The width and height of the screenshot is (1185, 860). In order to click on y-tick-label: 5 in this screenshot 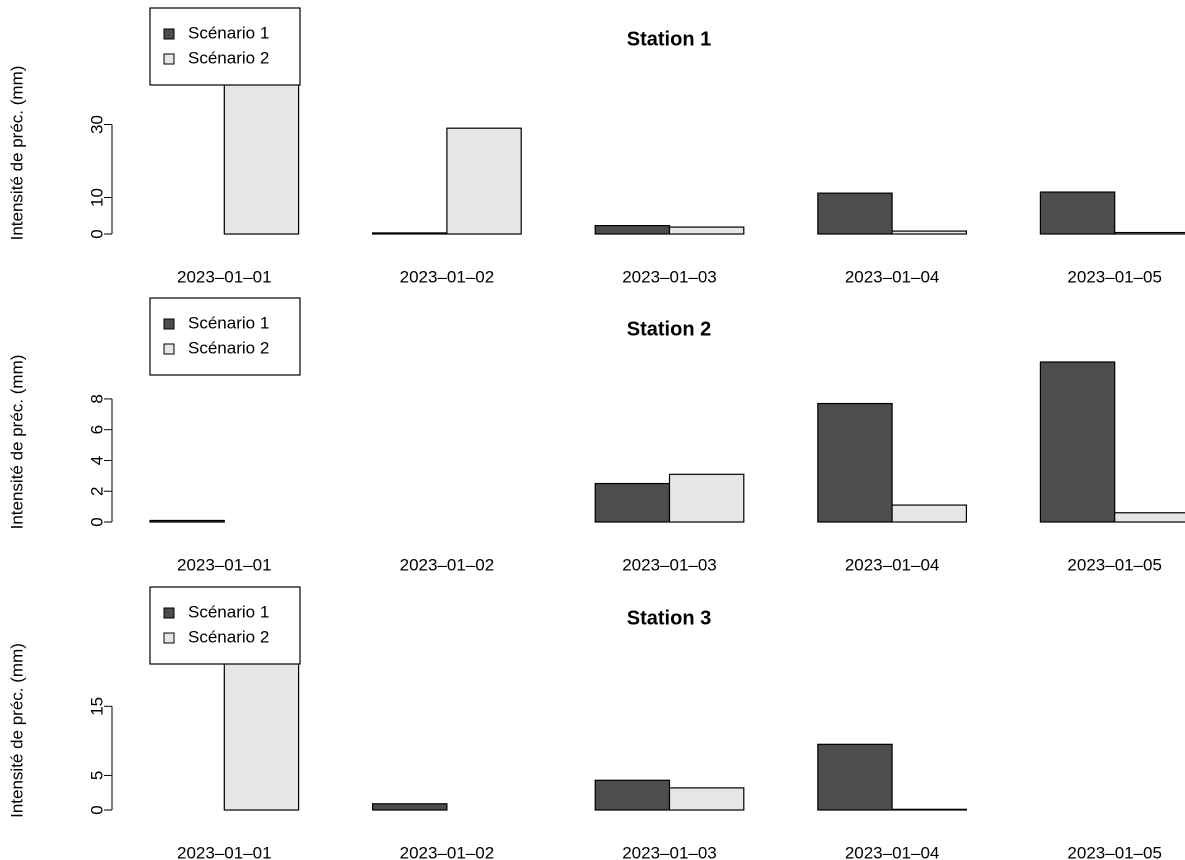, I will do `click(96, 775)`.